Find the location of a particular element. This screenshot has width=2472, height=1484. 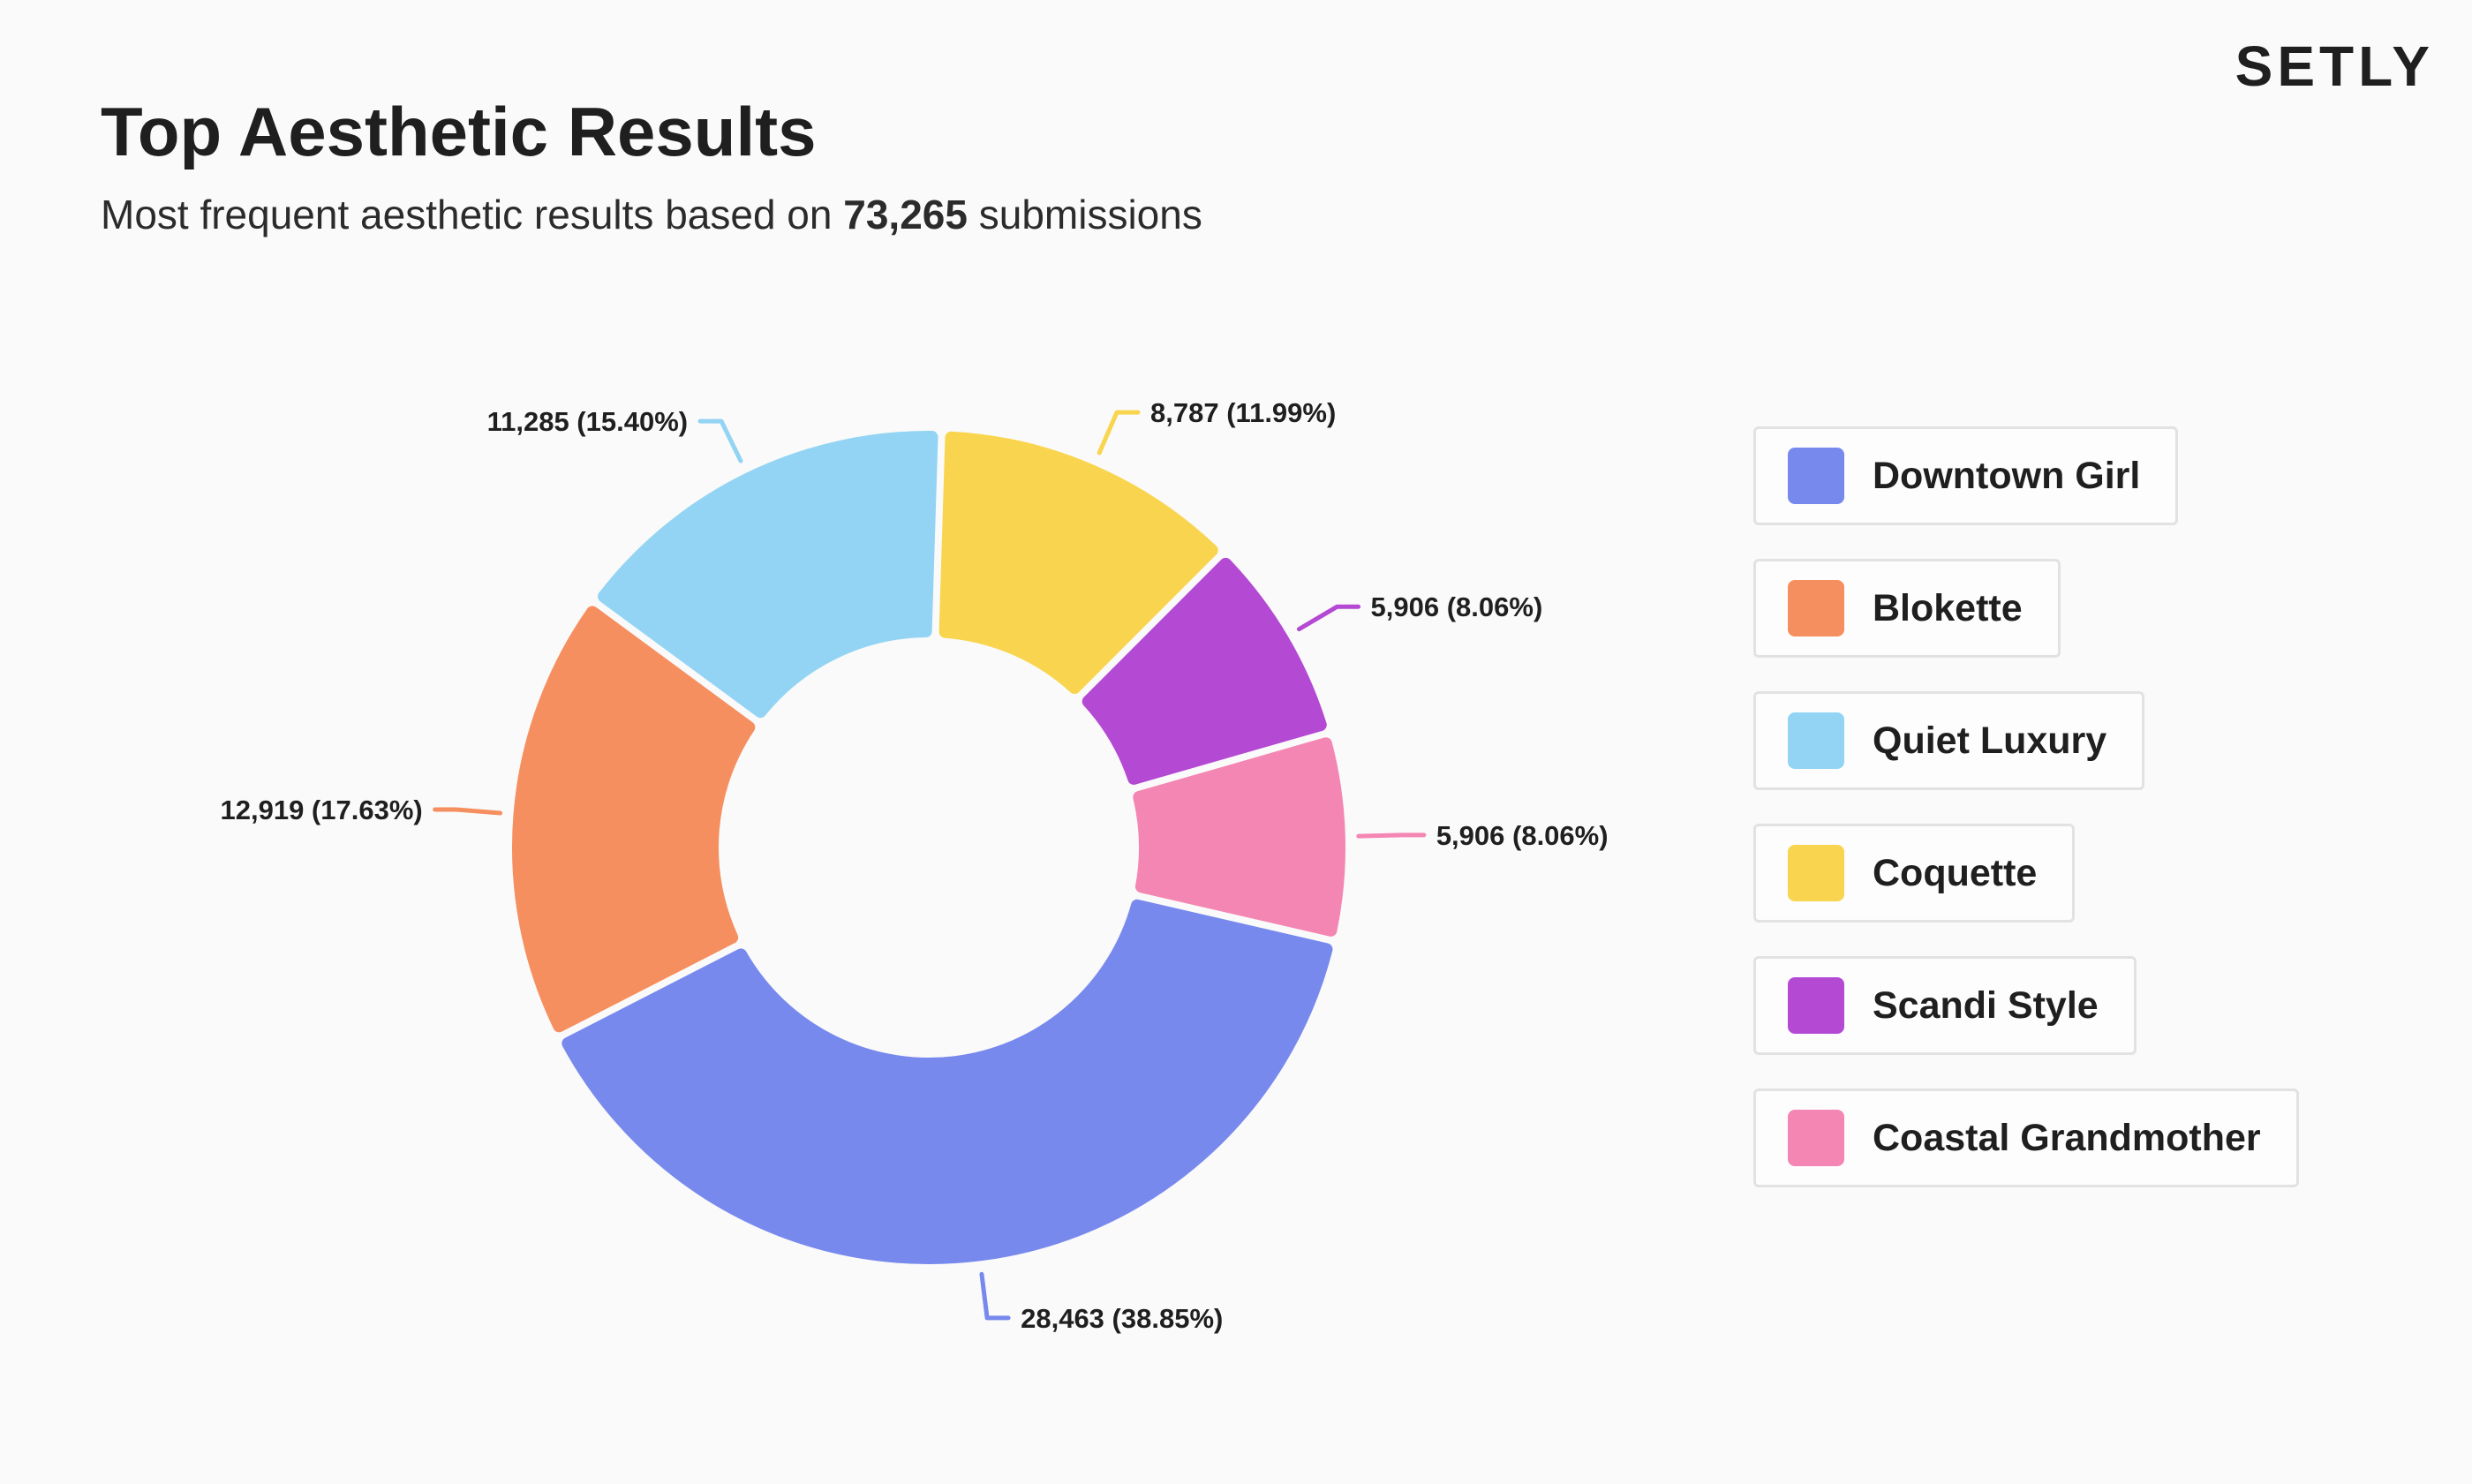

page-title: Top Aesthetic Results is located at coordinates (459, 131).